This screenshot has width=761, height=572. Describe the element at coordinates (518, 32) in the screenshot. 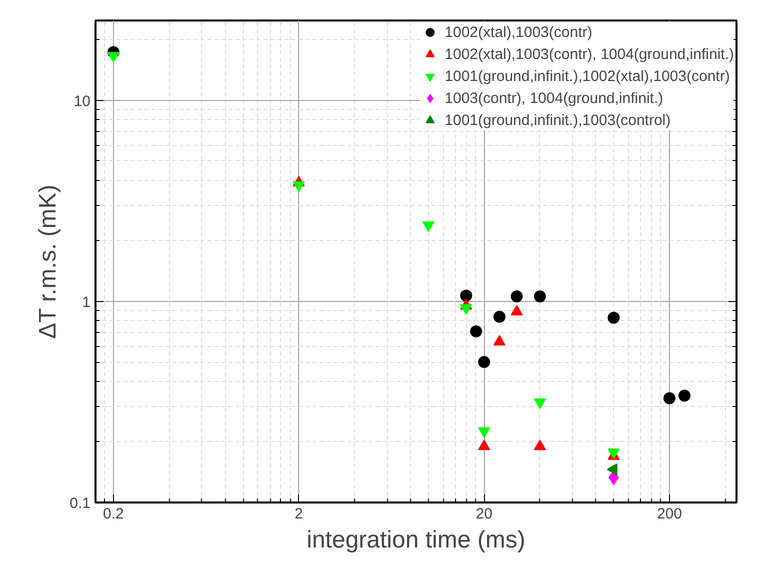

I see `legend-label: 1002(xtal),1003(contr)` at that location.